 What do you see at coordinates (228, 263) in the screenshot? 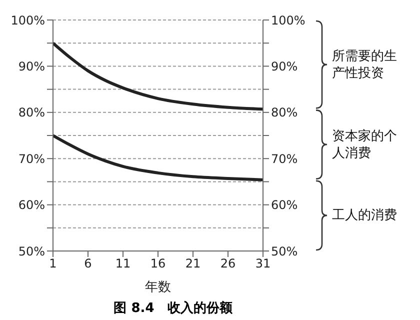
I see `x-tick-label: 26` at bounding box center [228, 263].